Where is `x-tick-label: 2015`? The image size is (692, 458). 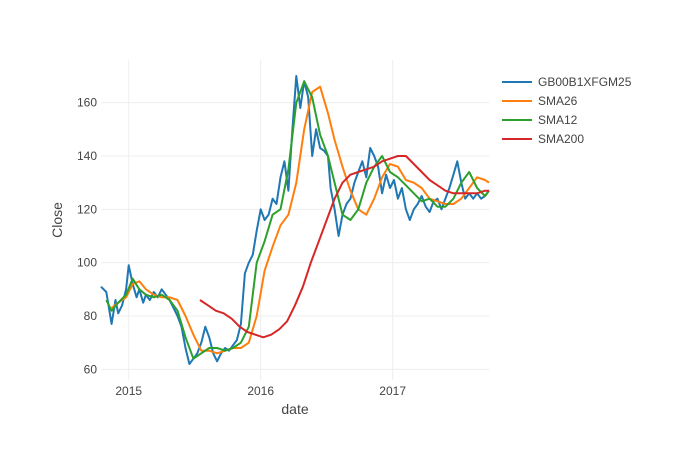 x-tick-label: 2015 is located at coordinates (128, 391).